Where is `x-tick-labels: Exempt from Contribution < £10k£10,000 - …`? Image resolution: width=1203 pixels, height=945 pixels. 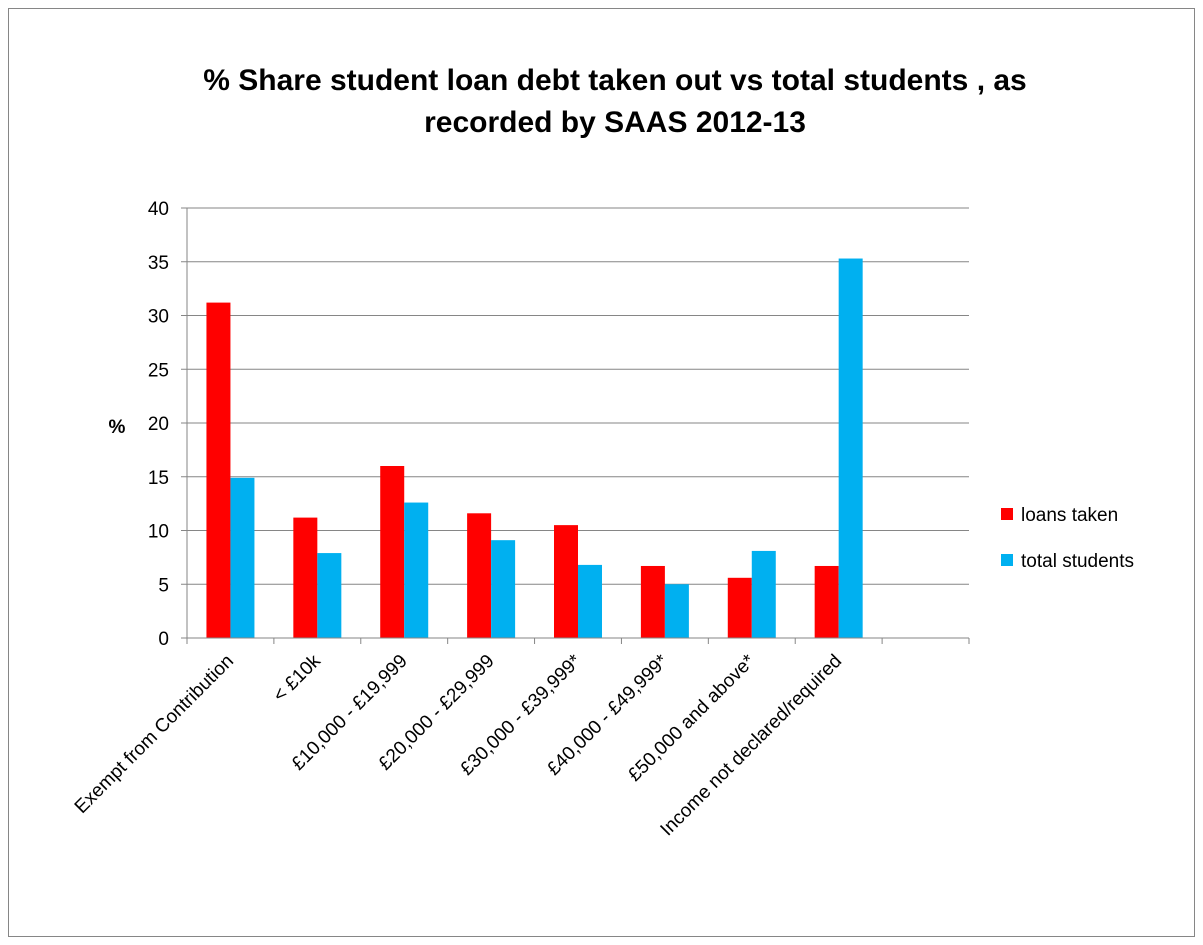 x-tick-labels: Exempt from Contribution < £10k£10,000 - … is located at coordinates (458, 745).